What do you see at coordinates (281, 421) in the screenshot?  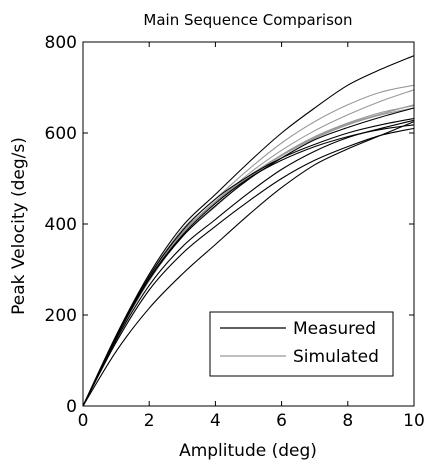 I see `x-tick-label: 6` at bounding box center [281, 421].